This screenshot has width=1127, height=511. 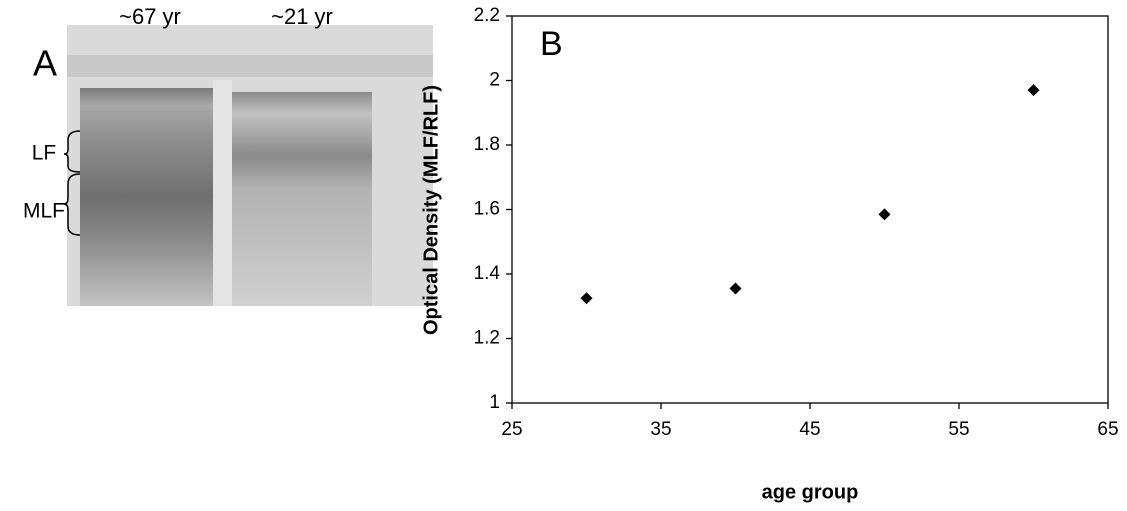 What do you see at coordinates (494, 402) in the screenshot?
I see `y-tick-label: 1` at bounding box center [494, 402].